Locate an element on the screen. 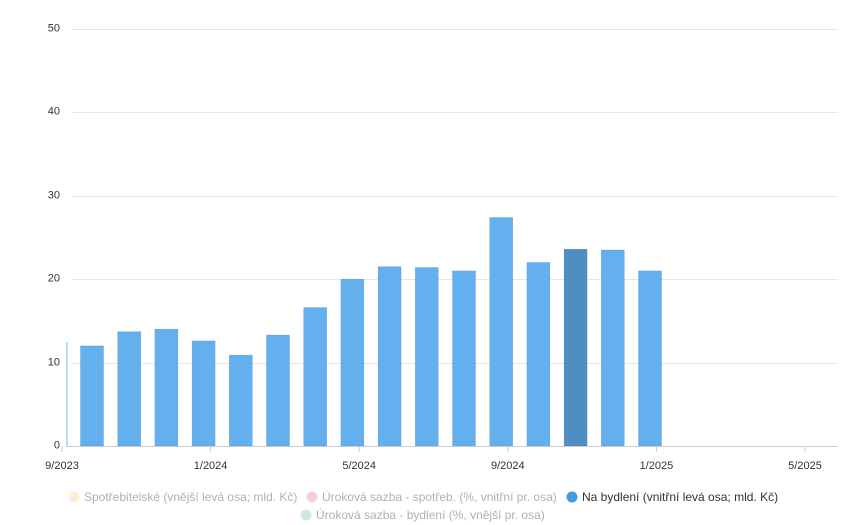  x-tick-label: 9/2024 is located at coordinates (508, 466).